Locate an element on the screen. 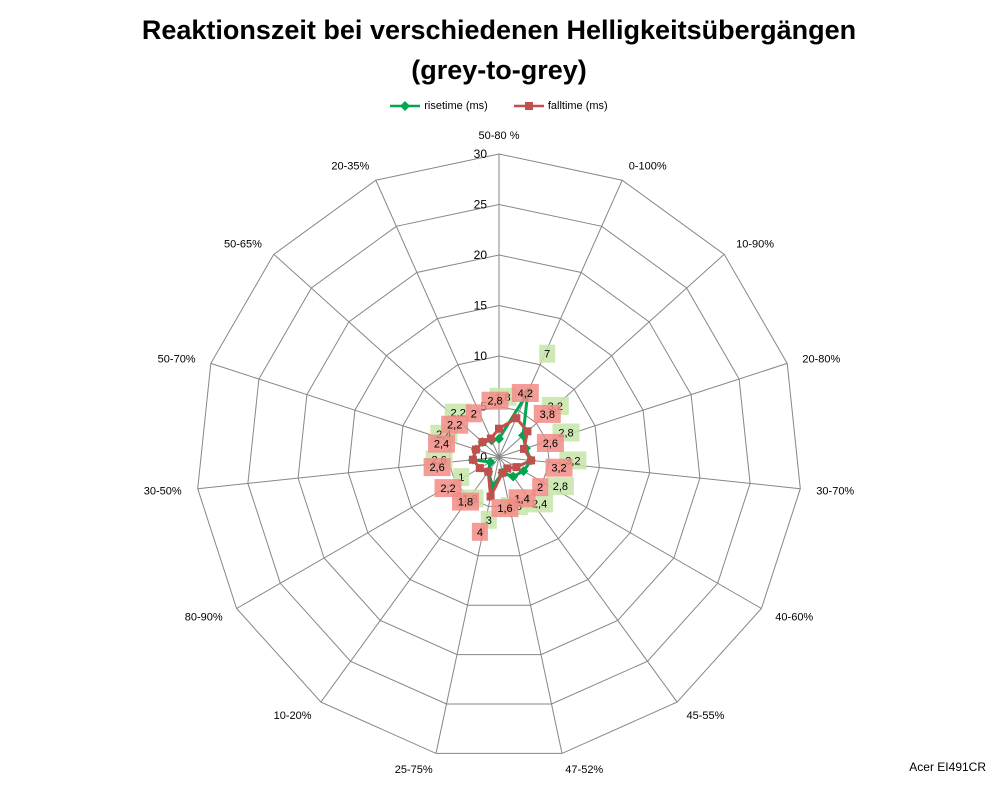 The width and height of the screenshot is (998, 786). category-label: 20-35% is located at coordinates (350, 167).